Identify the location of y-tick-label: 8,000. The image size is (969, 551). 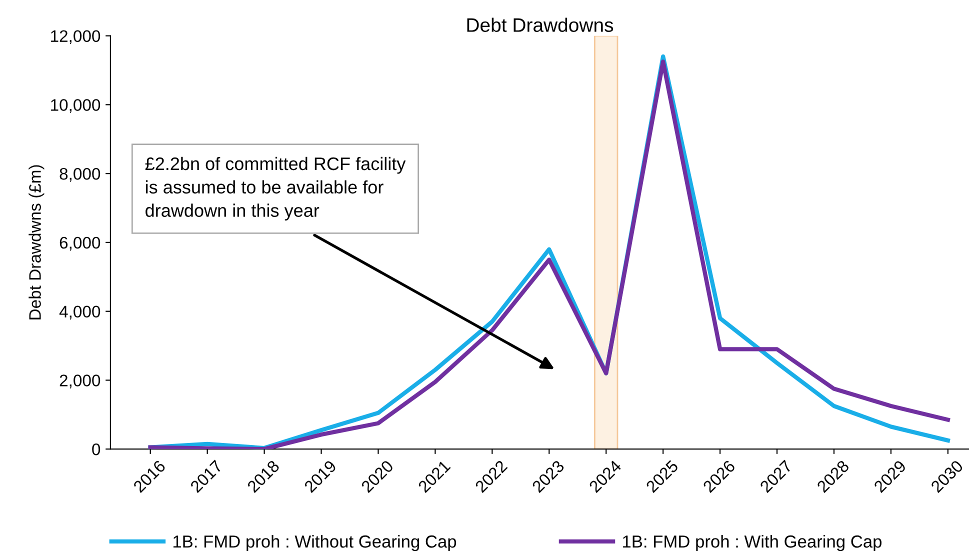
(80, 175).